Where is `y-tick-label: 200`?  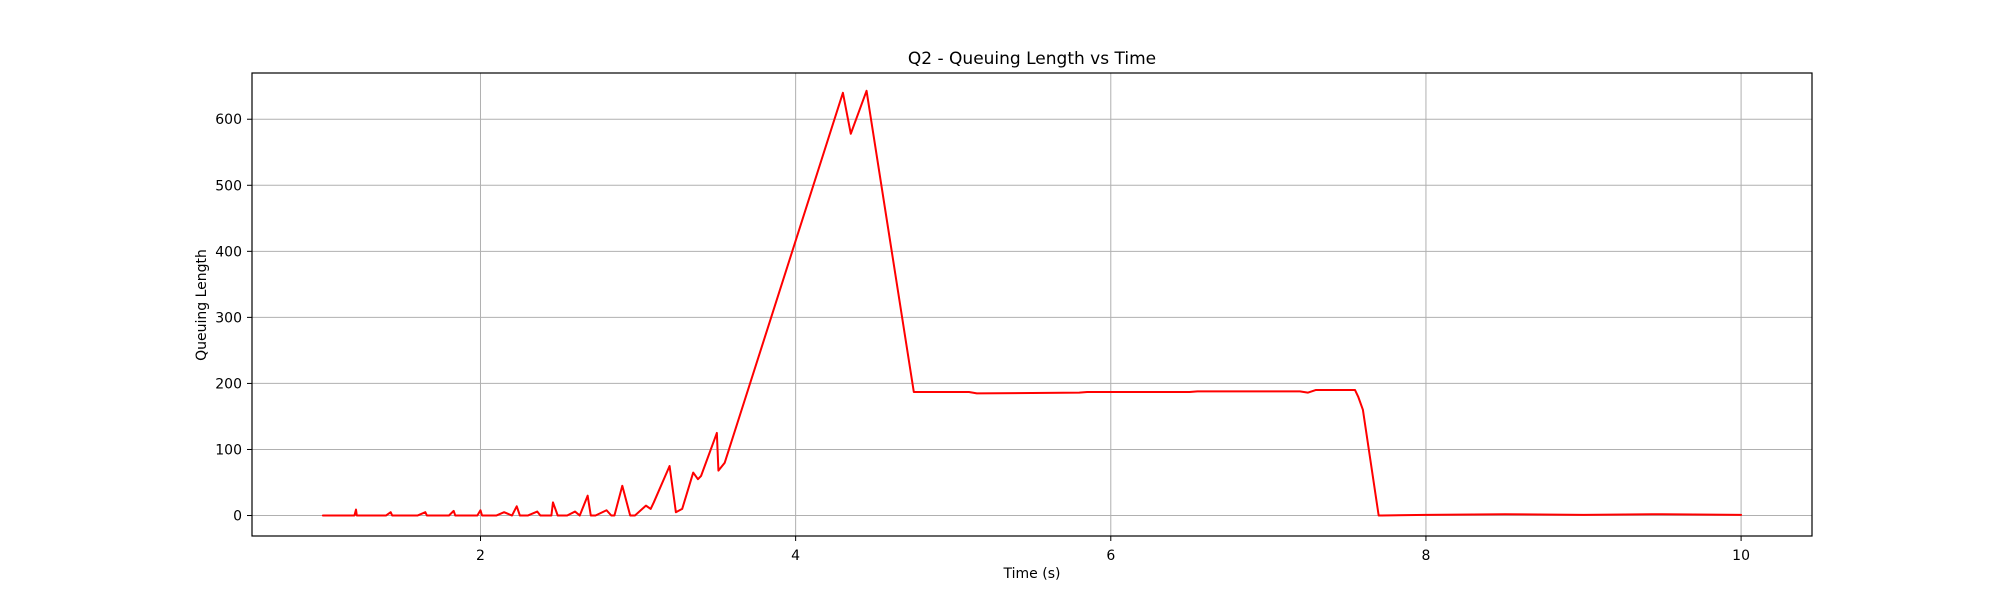
y-tick-label: 200 is located at coordinates (228, 384).